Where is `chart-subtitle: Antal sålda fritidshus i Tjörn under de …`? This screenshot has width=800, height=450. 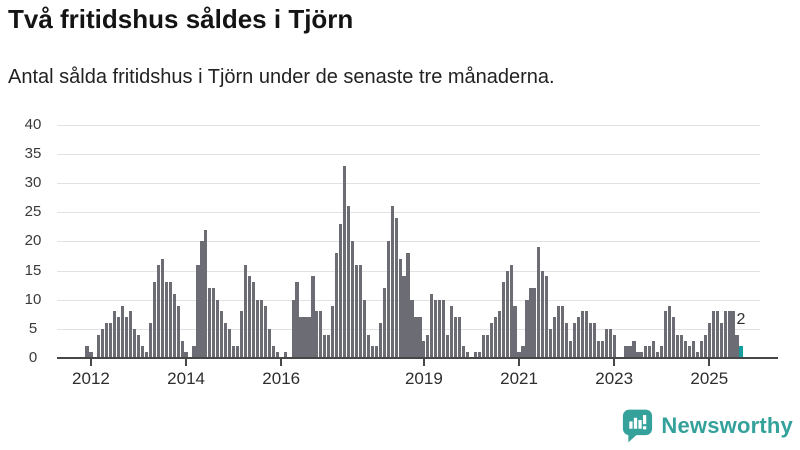
chart-subtitle: Antal sålda fritidshus i Tjörn under de … is located at coordinates (281, 77).